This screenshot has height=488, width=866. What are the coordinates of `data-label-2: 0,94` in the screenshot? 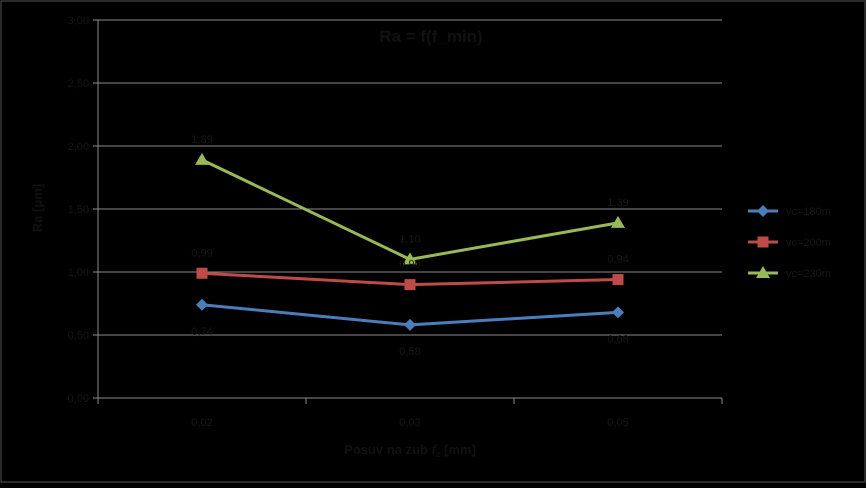 It's located at (617, 260).